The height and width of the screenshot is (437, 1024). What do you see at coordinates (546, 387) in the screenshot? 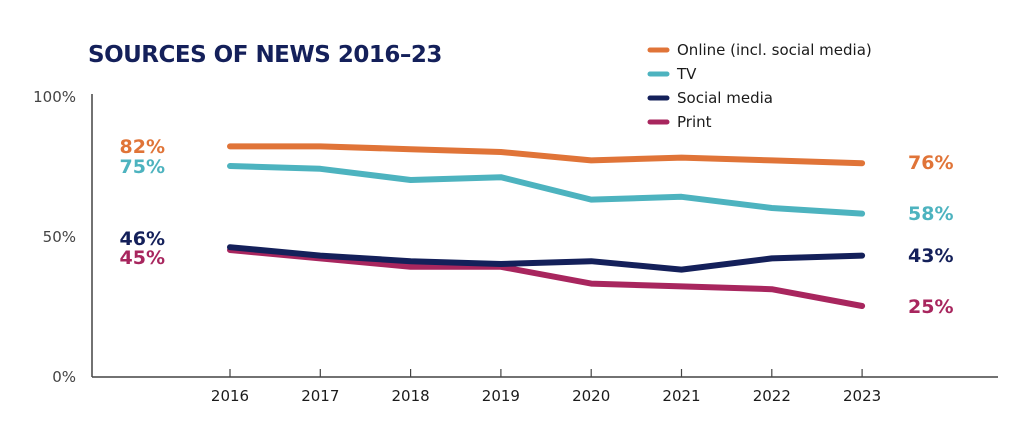
I see `x-tick-labels: 2016 2017 2018 2019 2020 2021 2022 2023` at bounding box center [546, 387].